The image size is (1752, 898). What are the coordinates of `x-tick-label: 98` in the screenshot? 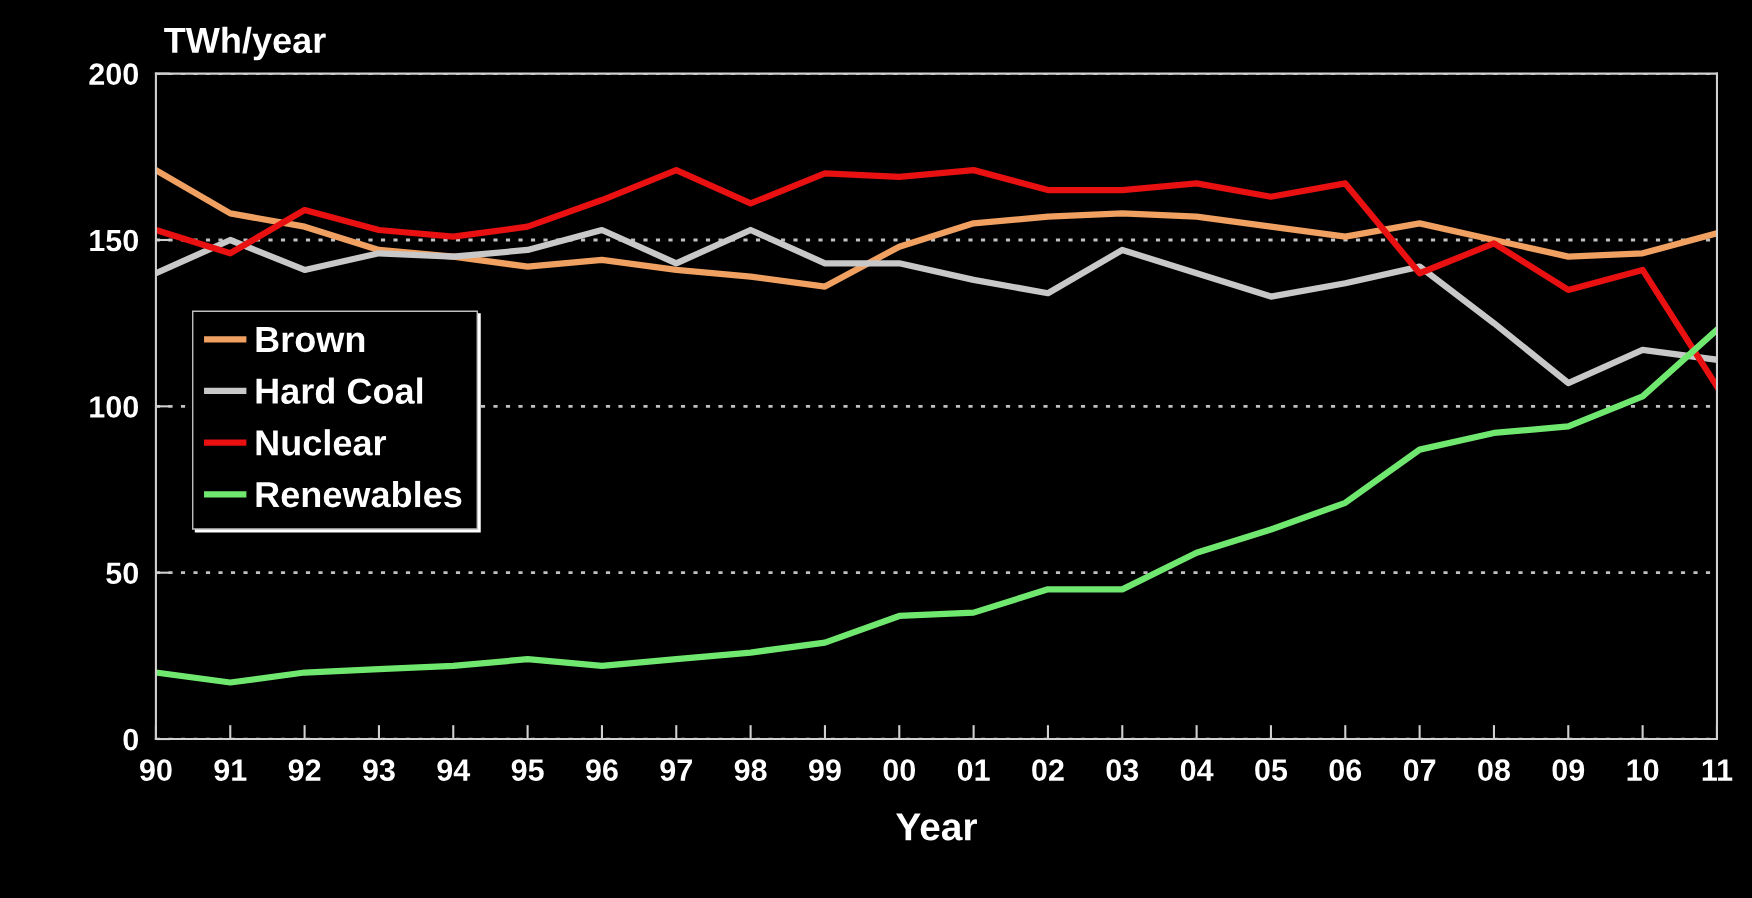 It's located at (750, 770).